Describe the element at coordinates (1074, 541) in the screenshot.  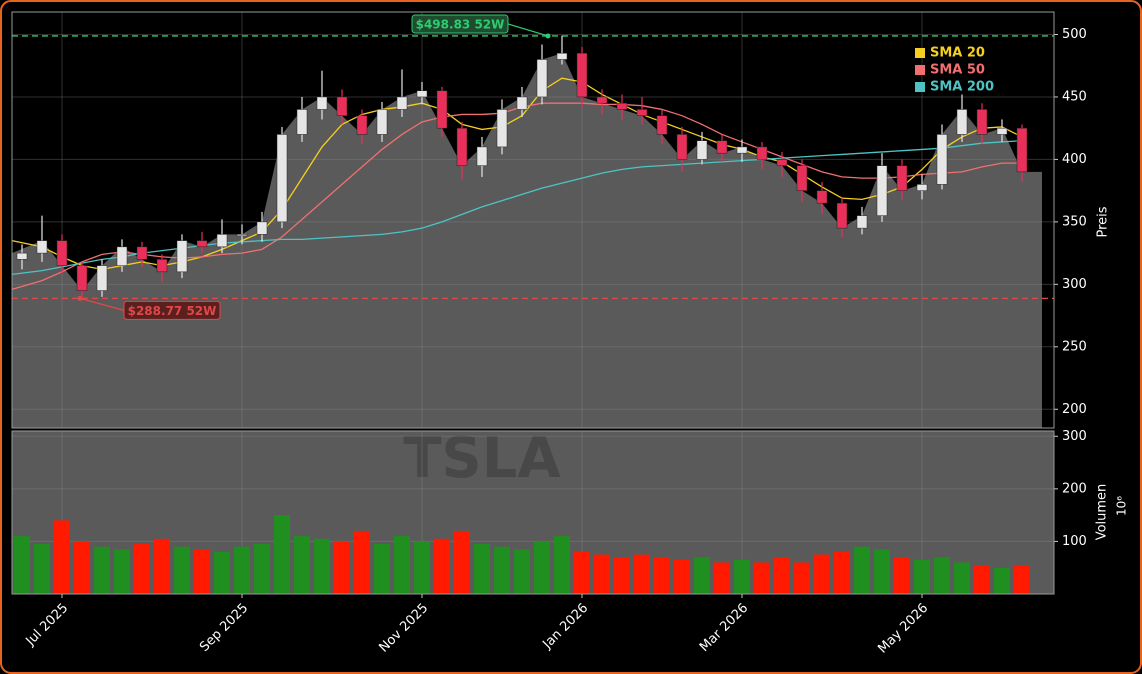
I see `y-tick-label: 100` at that location.